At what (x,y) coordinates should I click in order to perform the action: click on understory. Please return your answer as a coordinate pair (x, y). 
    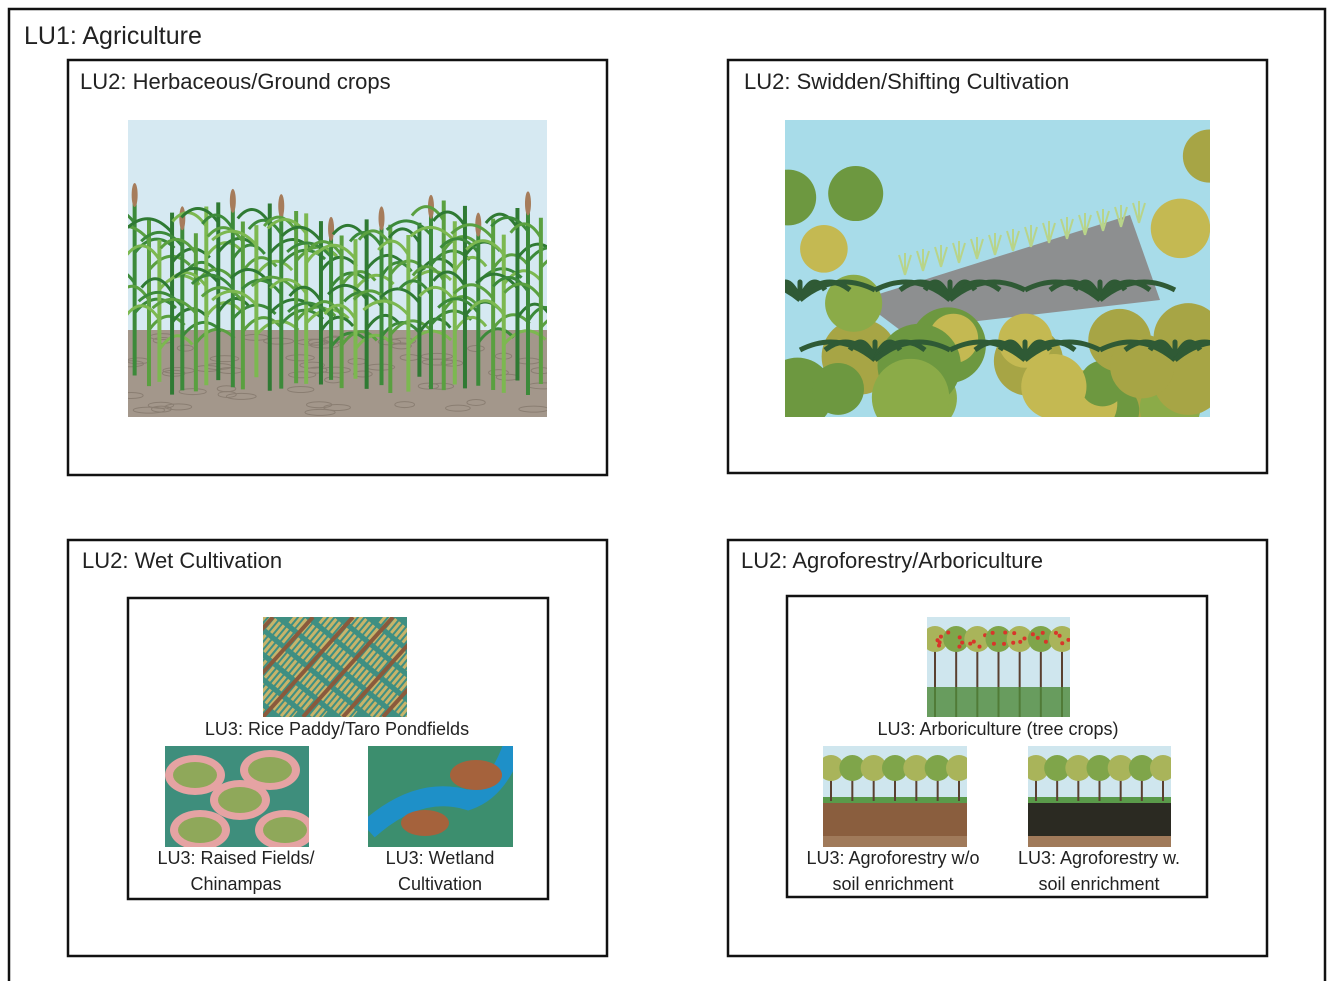
    Looking at the image, I should click on (998, 702).